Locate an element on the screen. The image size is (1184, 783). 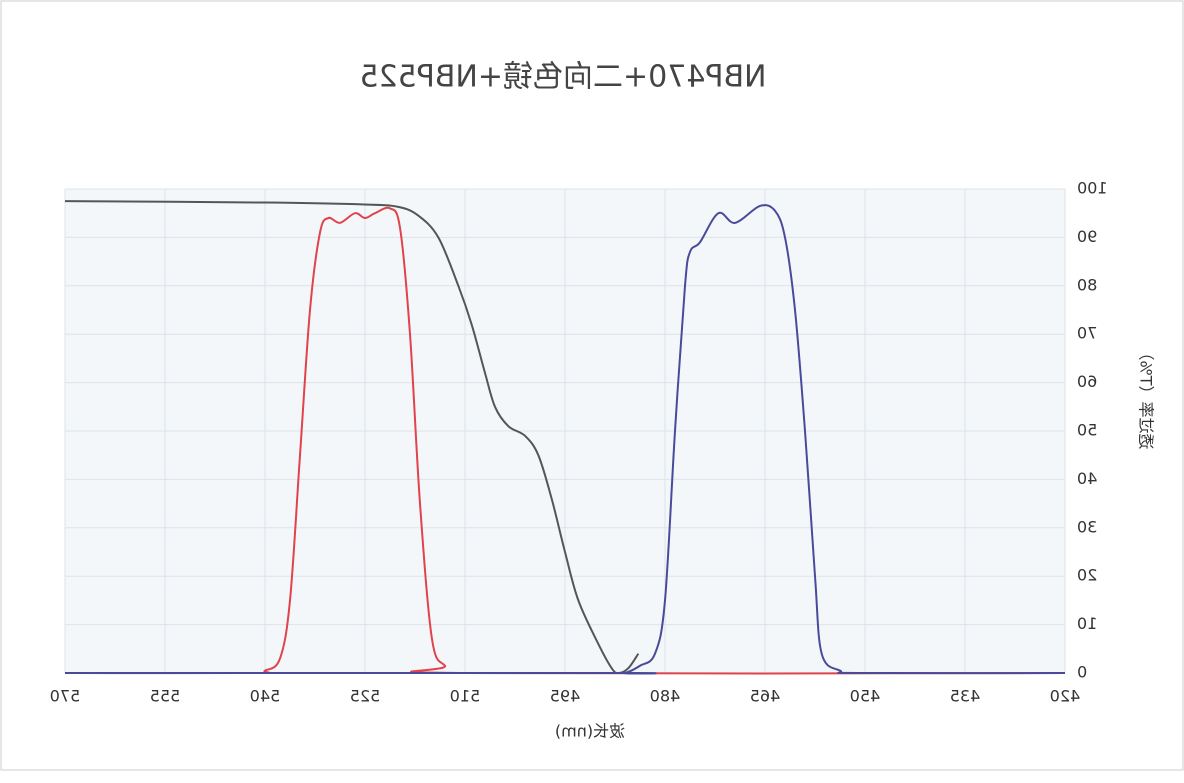
y-tick-label: 50 is located at coordinates (1087, 430).